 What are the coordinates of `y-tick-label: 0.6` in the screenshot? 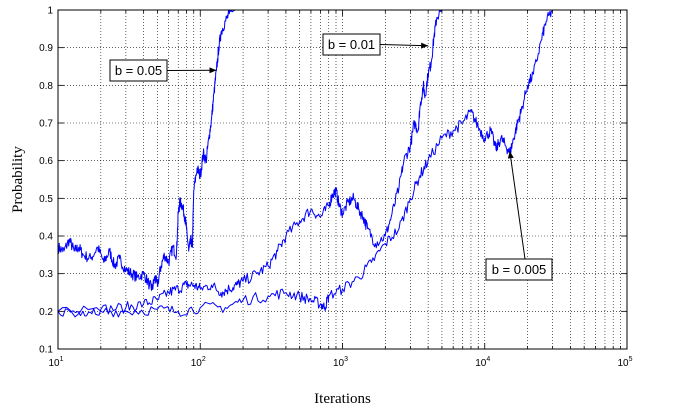 It's located at (46, 161).